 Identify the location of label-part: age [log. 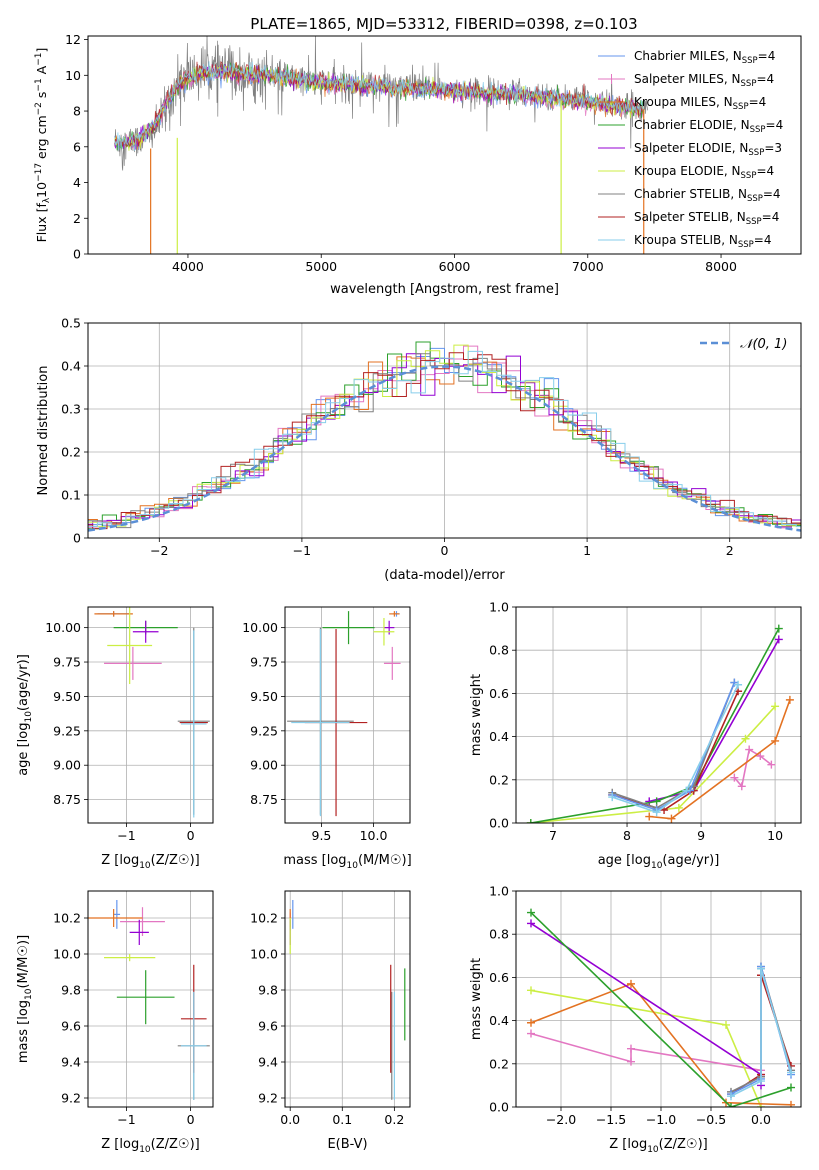
(23, 749).